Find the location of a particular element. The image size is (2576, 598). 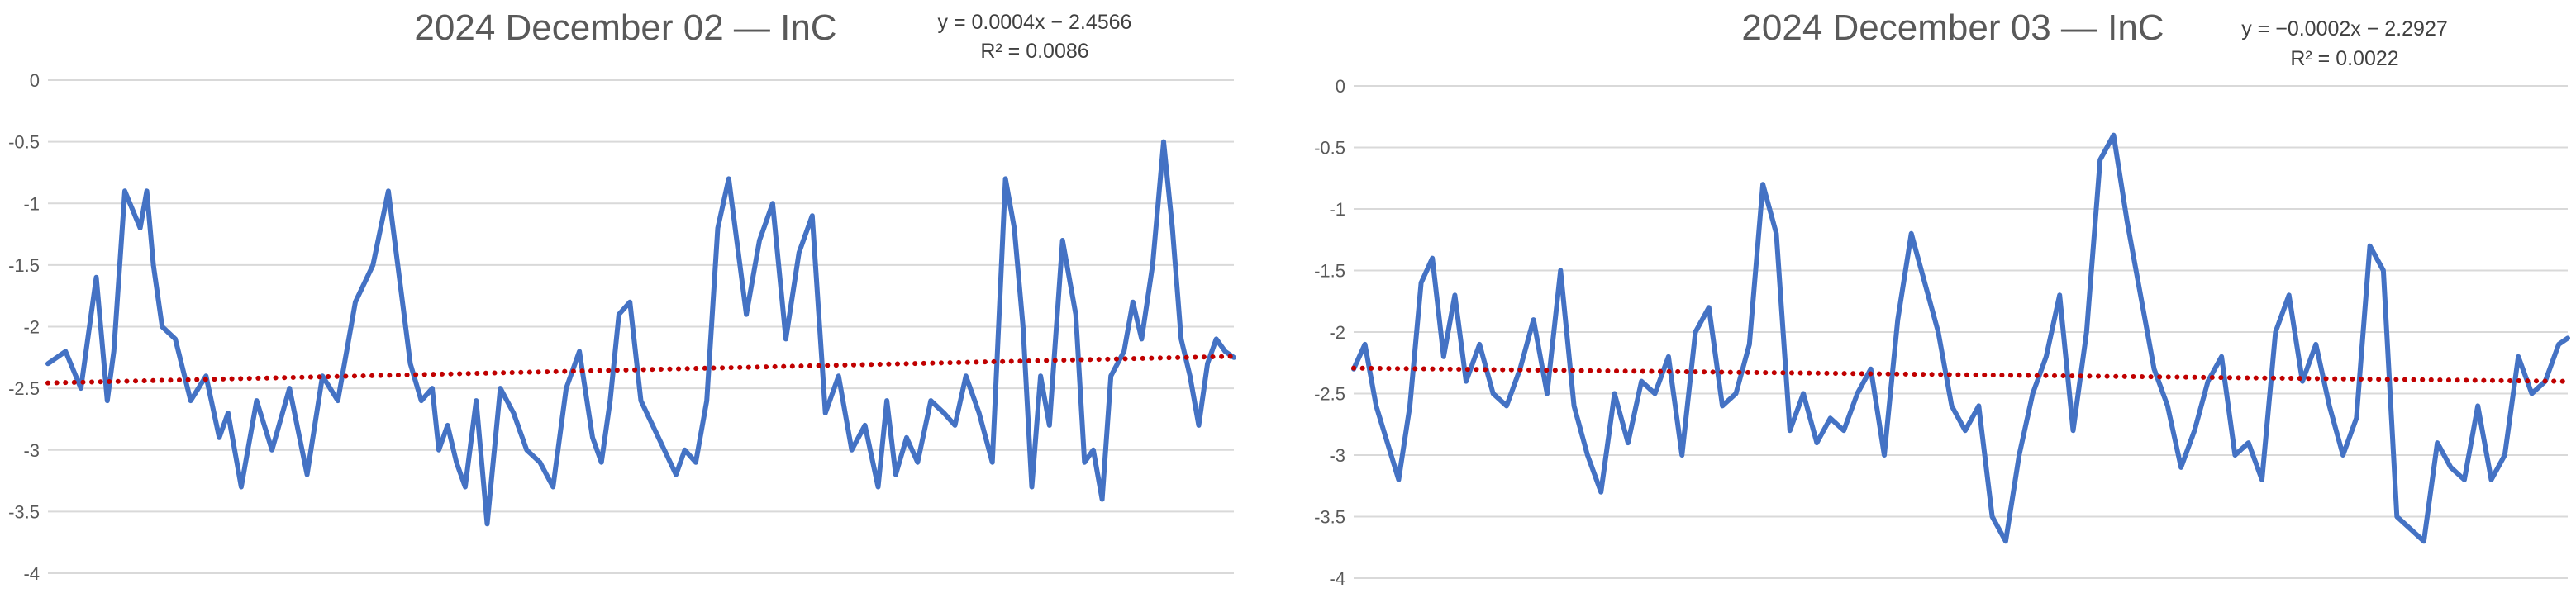

trendline-equation: y = 0.0004x − 2.4566 is located at coordinates (1035, 22).